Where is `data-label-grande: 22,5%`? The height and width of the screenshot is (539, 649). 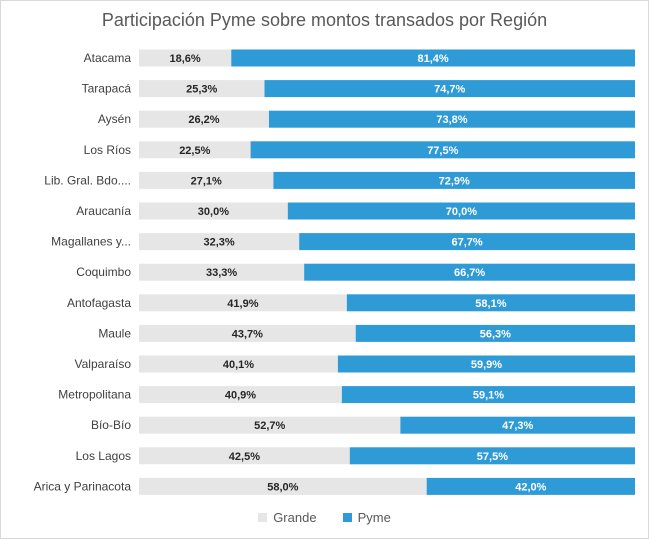 data-label-grande: 22,5% is located at coordinates (194, 151).